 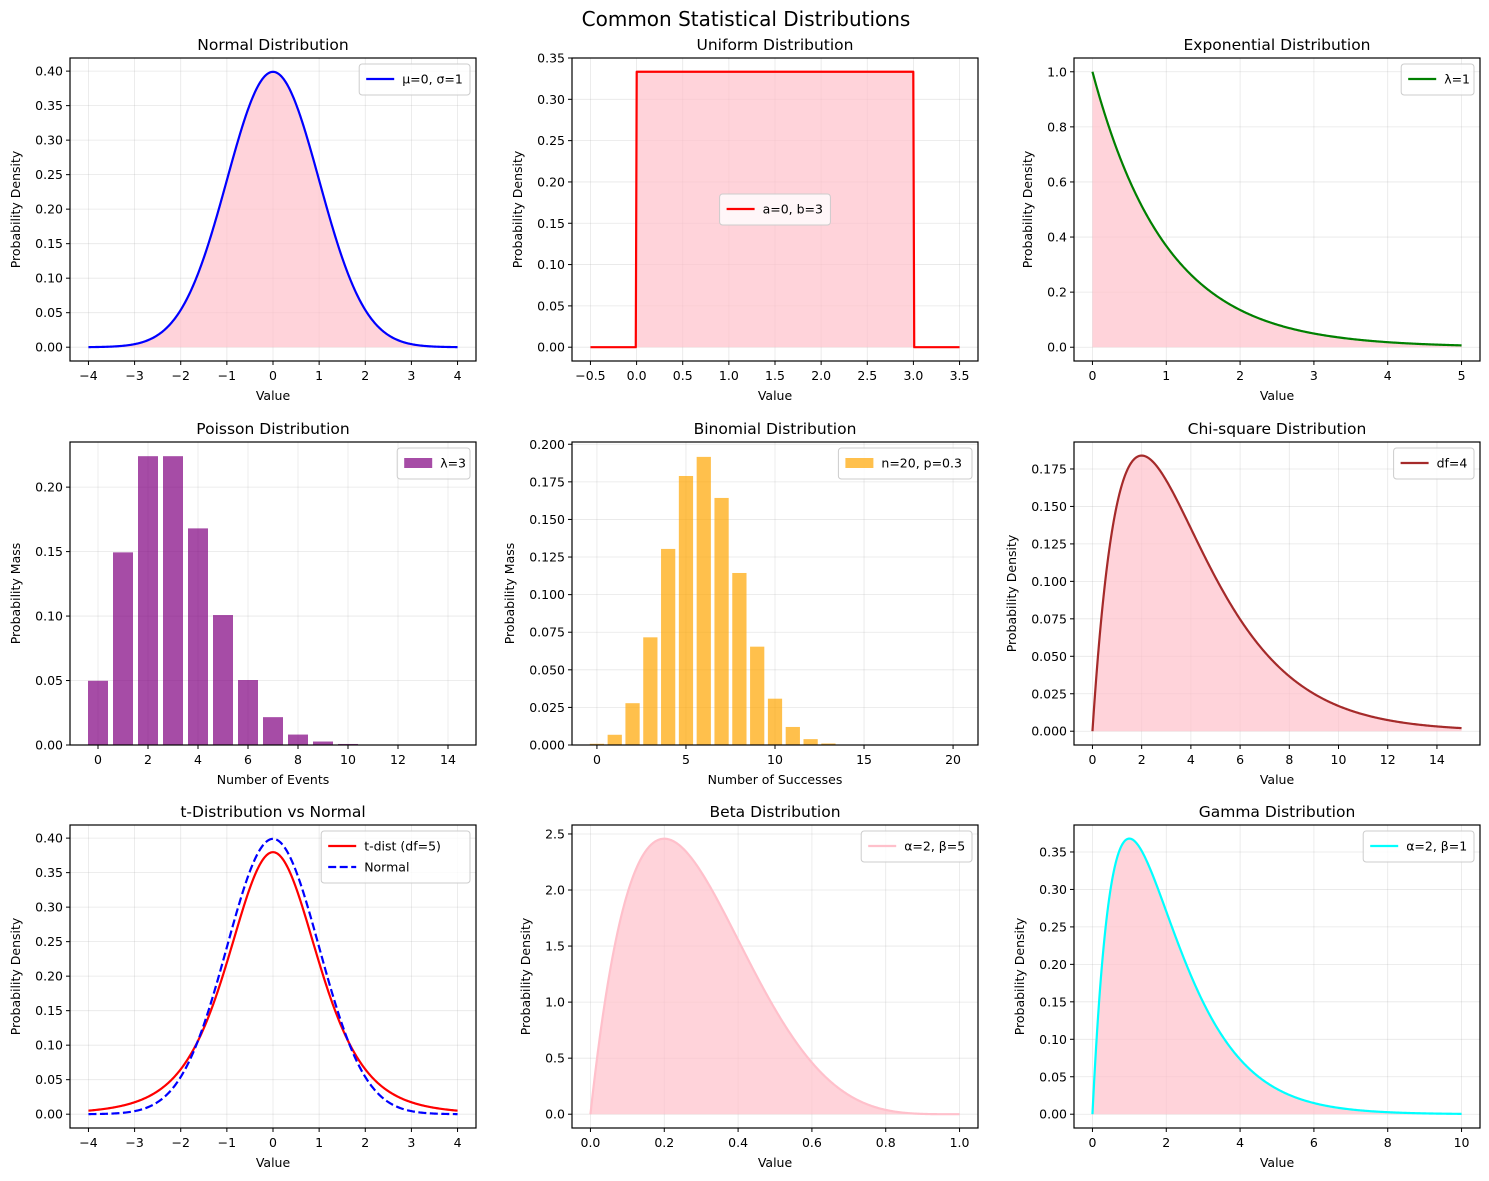 What do you see at coordinates (555, 1114) in the screenshot?
I see `y-tick-label: 0.0` at bounding box center [555, 1114].